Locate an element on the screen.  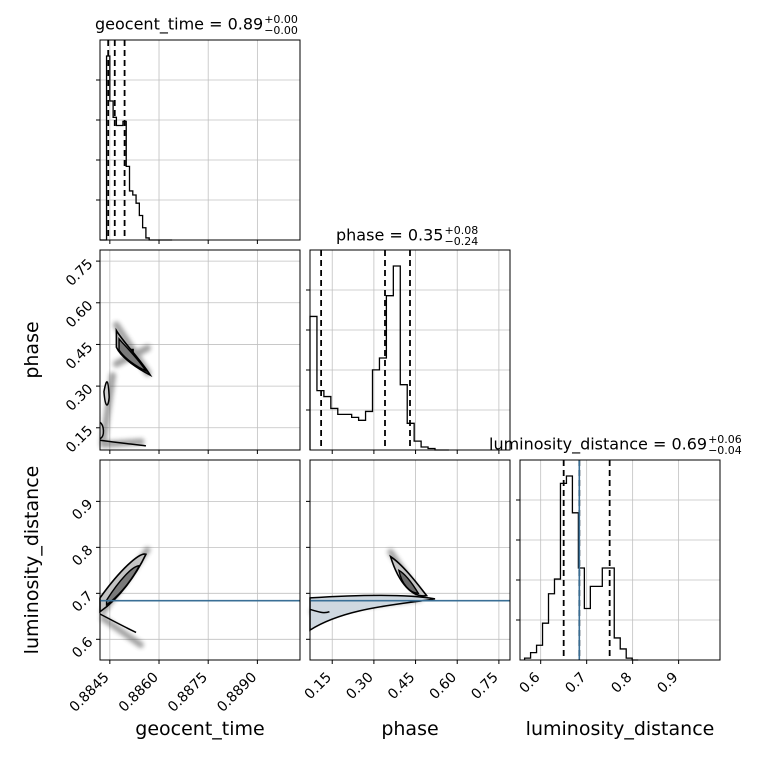
panel-geocent-time-vs-luminosity-distance-frame is located at coordinates (200, 560).